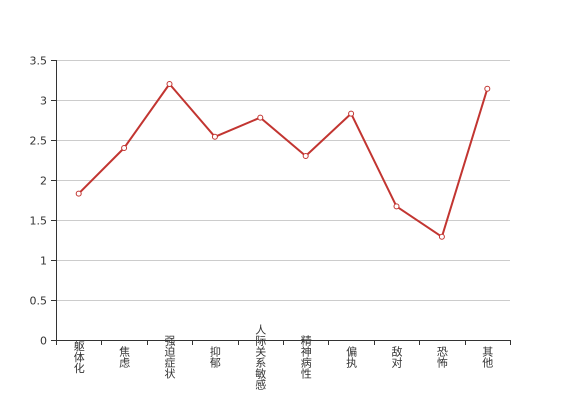  I want to click on x-tick-label: 强迫症状, so click(169, 357).